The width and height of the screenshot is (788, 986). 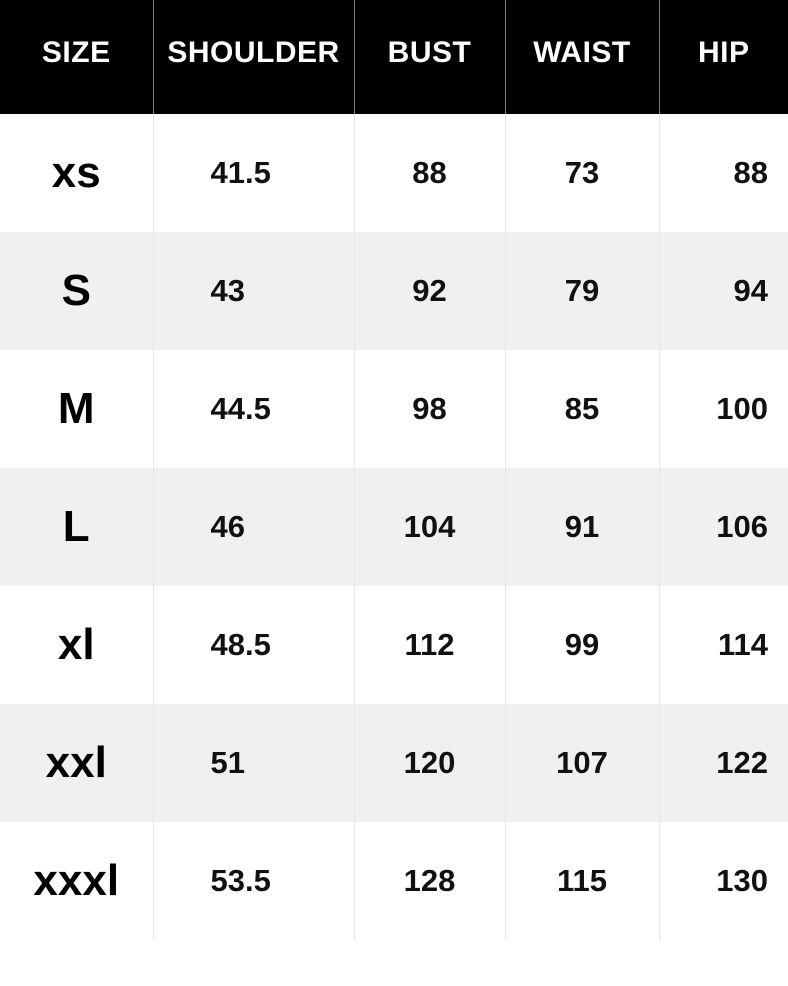 I want to click on table-row: xs 41.5 88 73 88, so click(x=394, y=173).